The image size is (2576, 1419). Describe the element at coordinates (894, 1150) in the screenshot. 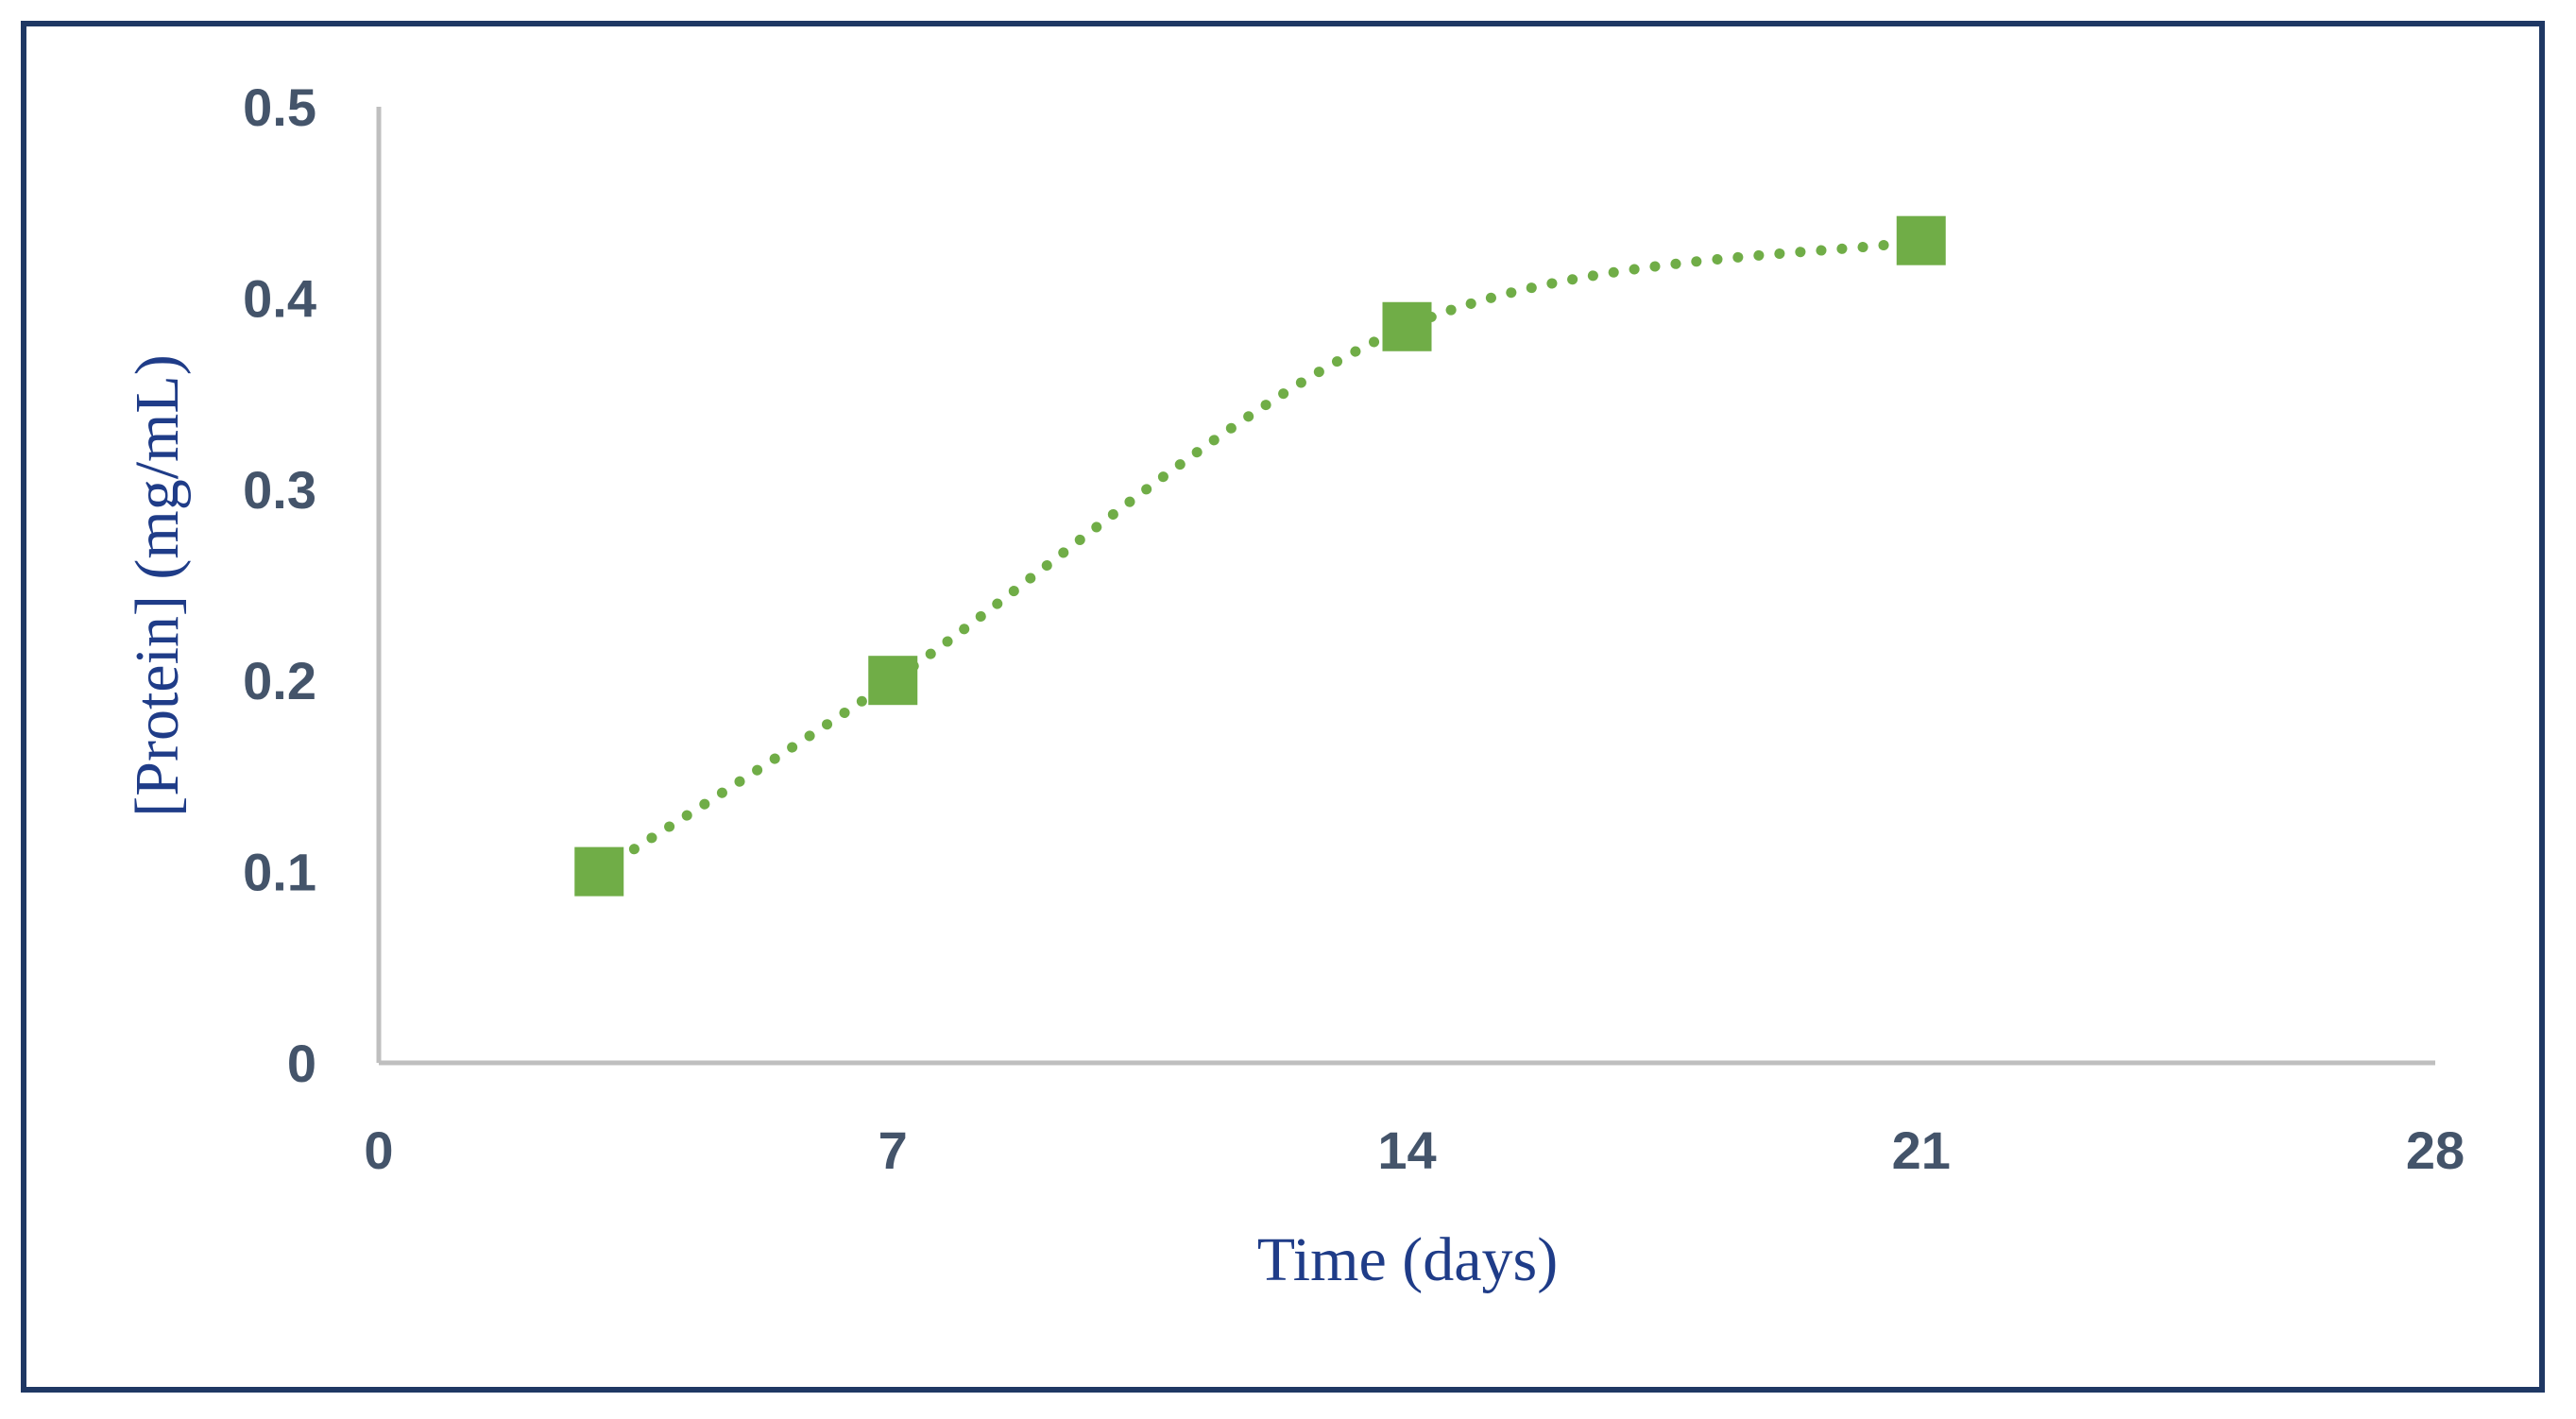

I see `x-tick-label: 7` at that location.